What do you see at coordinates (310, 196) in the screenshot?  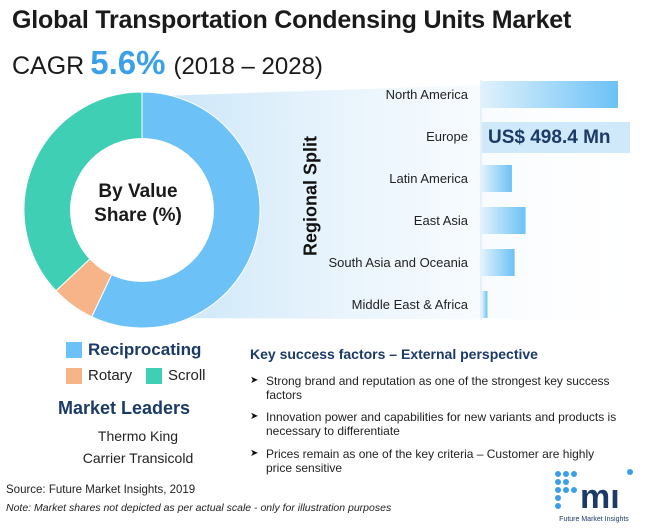 I see `regional-split-axis-title: Regional Split` at bounding box center [310, 196].